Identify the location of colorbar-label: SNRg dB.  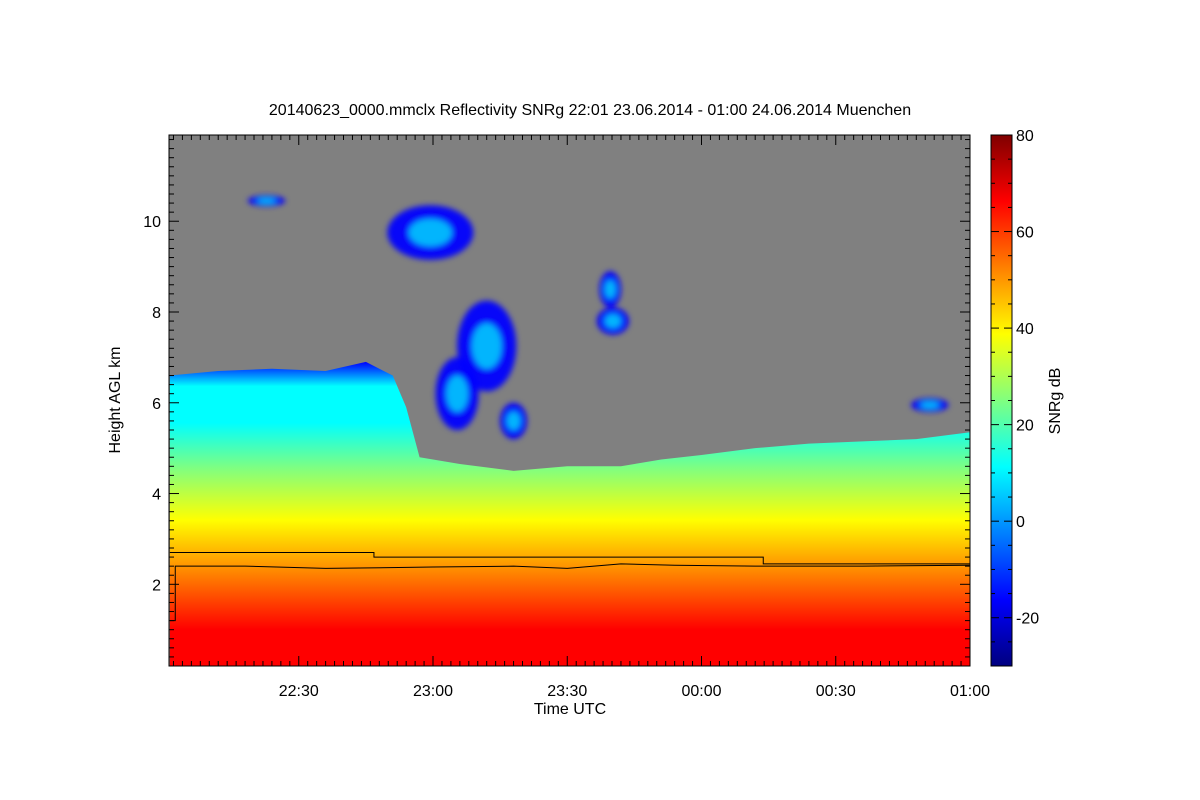
(1055, 401).